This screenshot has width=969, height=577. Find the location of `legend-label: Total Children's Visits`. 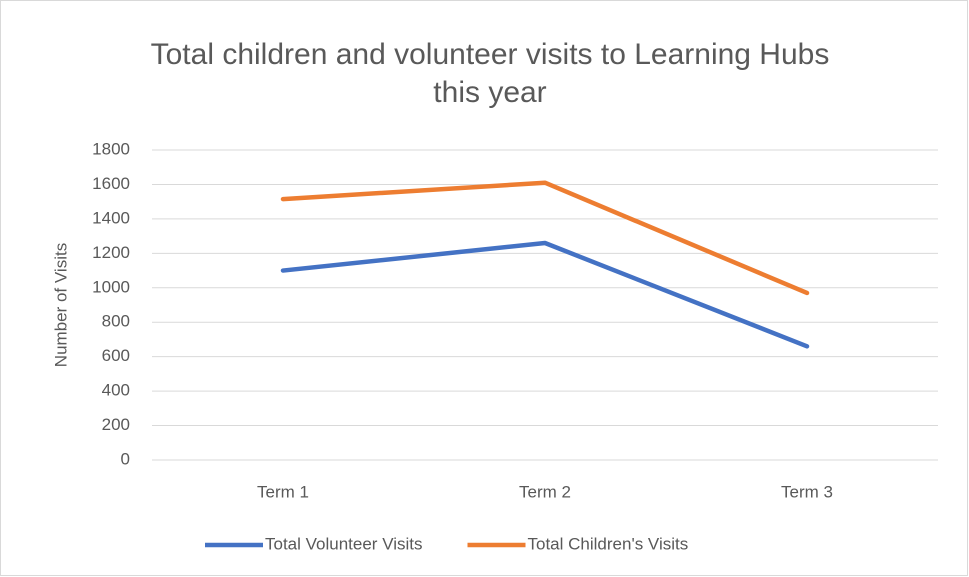

legend-label: Total Children's Visits is located at coordinates (608, 543).